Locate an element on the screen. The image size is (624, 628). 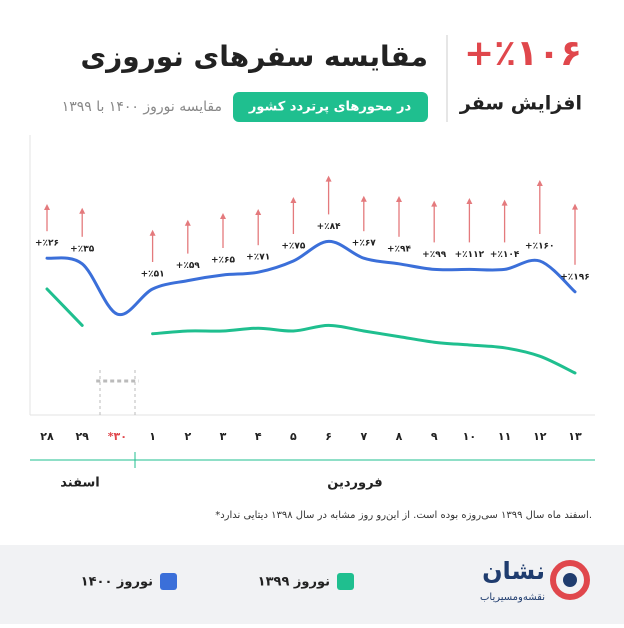
subtitle: مقایسه نوروز ۱۴۰۰ با ۱۳۹۹ is located at coordinates (142, 107).